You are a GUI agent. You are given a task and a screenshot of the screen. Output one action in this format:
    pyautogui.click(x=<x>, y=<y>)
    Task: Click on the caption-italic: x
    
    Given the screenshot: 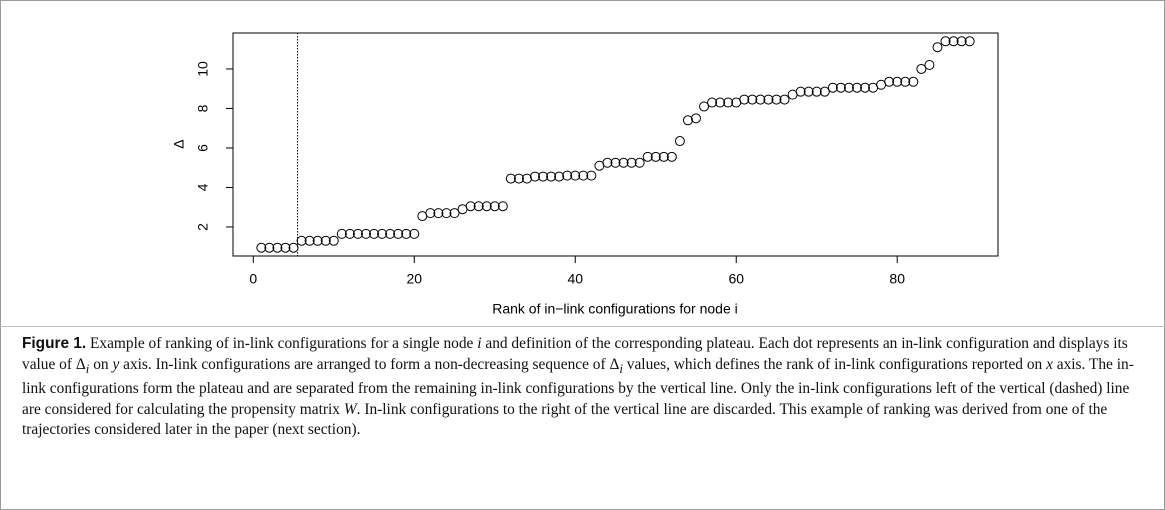 What is the action you would take?
    pyautogui.click(x=1049, y=364)
    